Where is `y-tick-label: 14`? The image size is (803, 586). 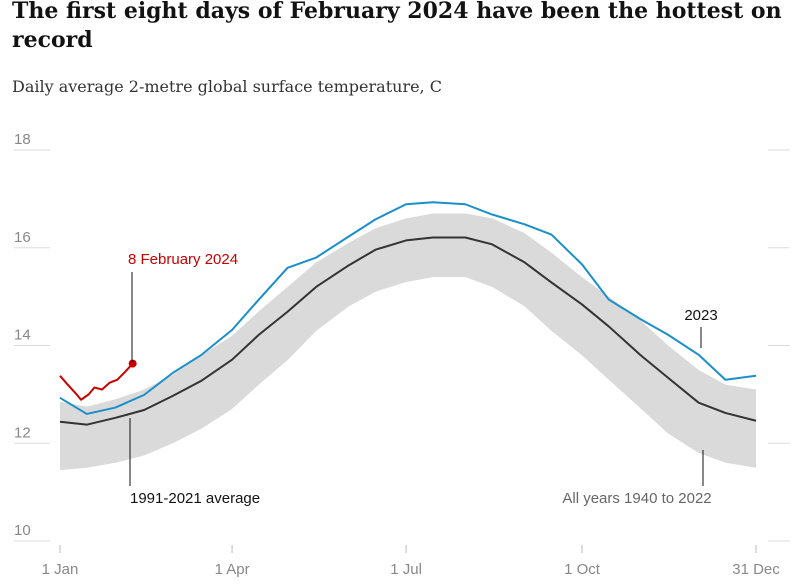 y-tick-label: 14 is located at coordinates (22, 335).